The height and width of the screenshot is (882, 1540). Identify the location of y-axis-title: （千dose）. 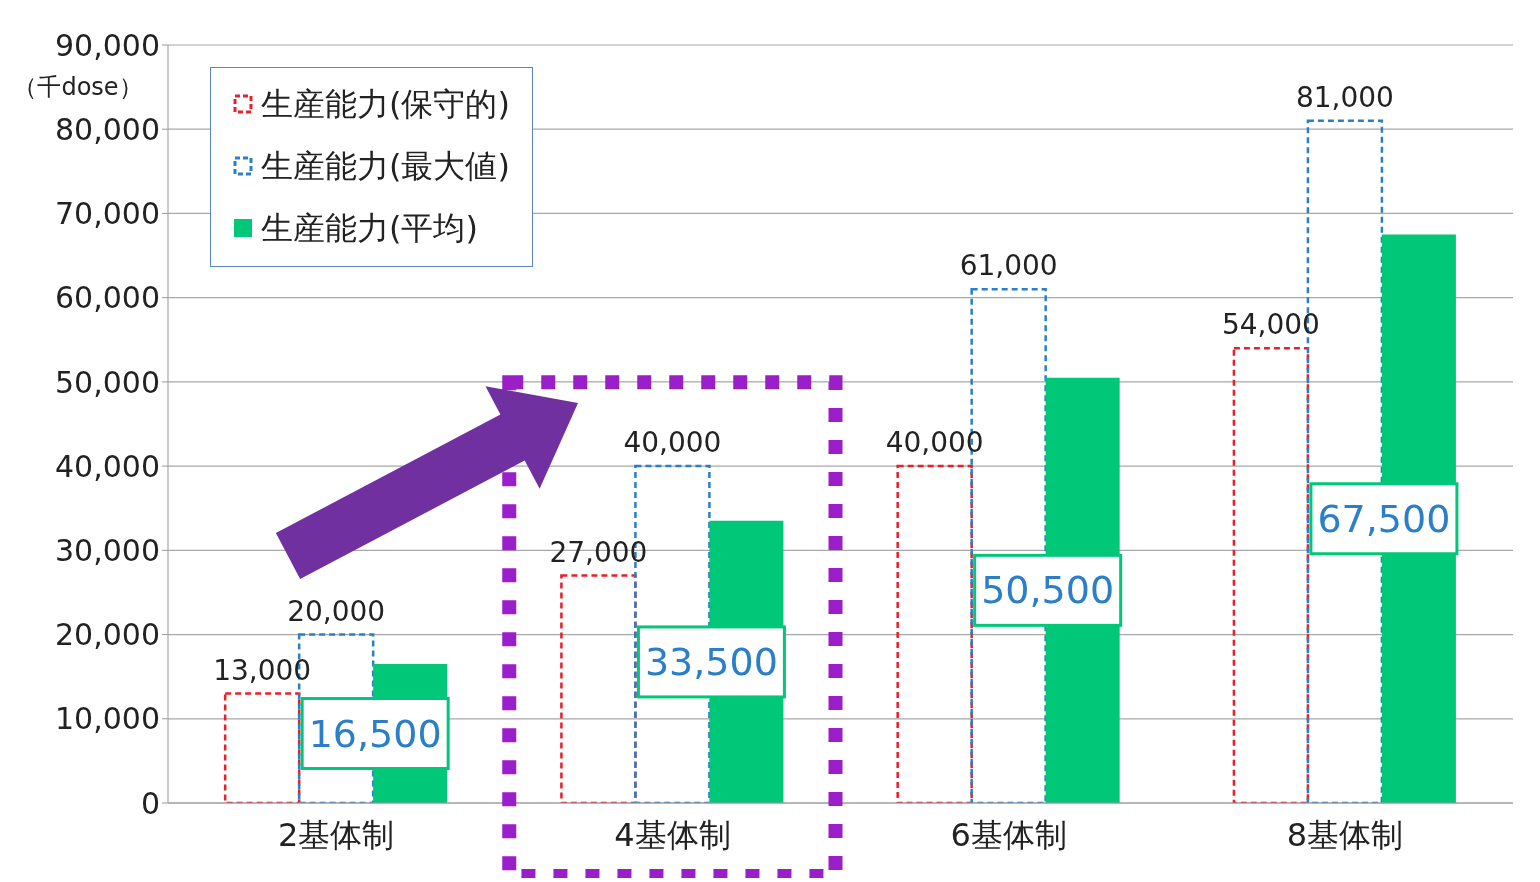
(78, 87).